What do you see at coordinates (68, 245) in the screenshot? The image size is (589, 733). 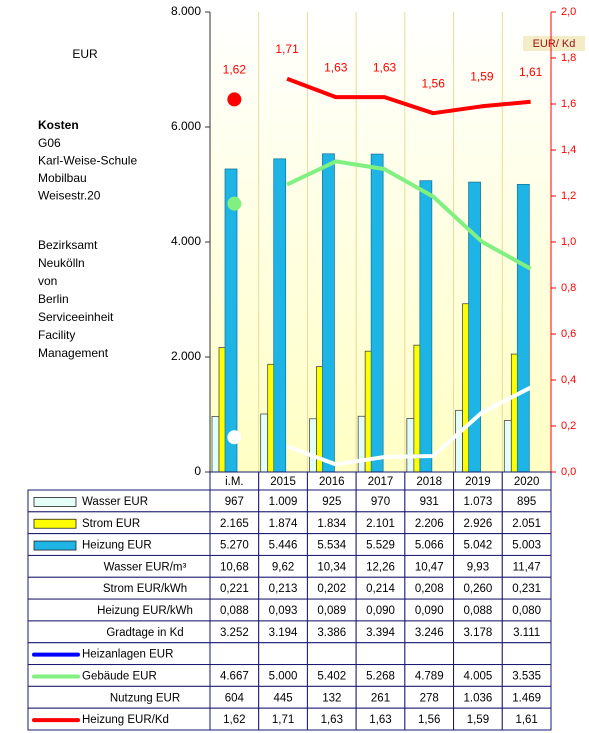 I see `owner-line: Bezirksamt` at bounding box center [68, 245].